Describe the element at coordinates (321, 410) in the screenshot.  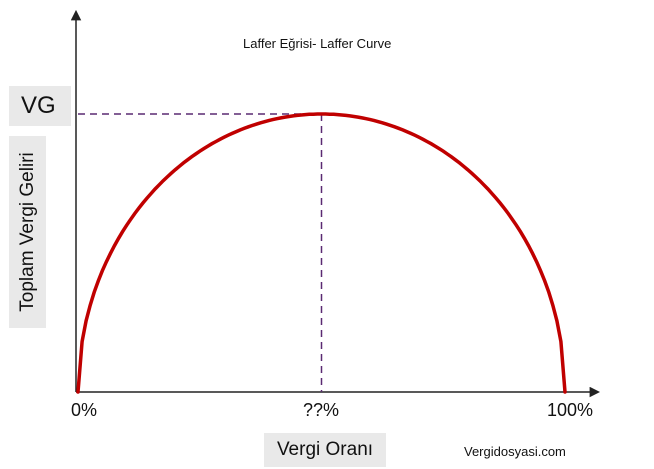
I see `x-tick-label-peak: ??%` at that location.